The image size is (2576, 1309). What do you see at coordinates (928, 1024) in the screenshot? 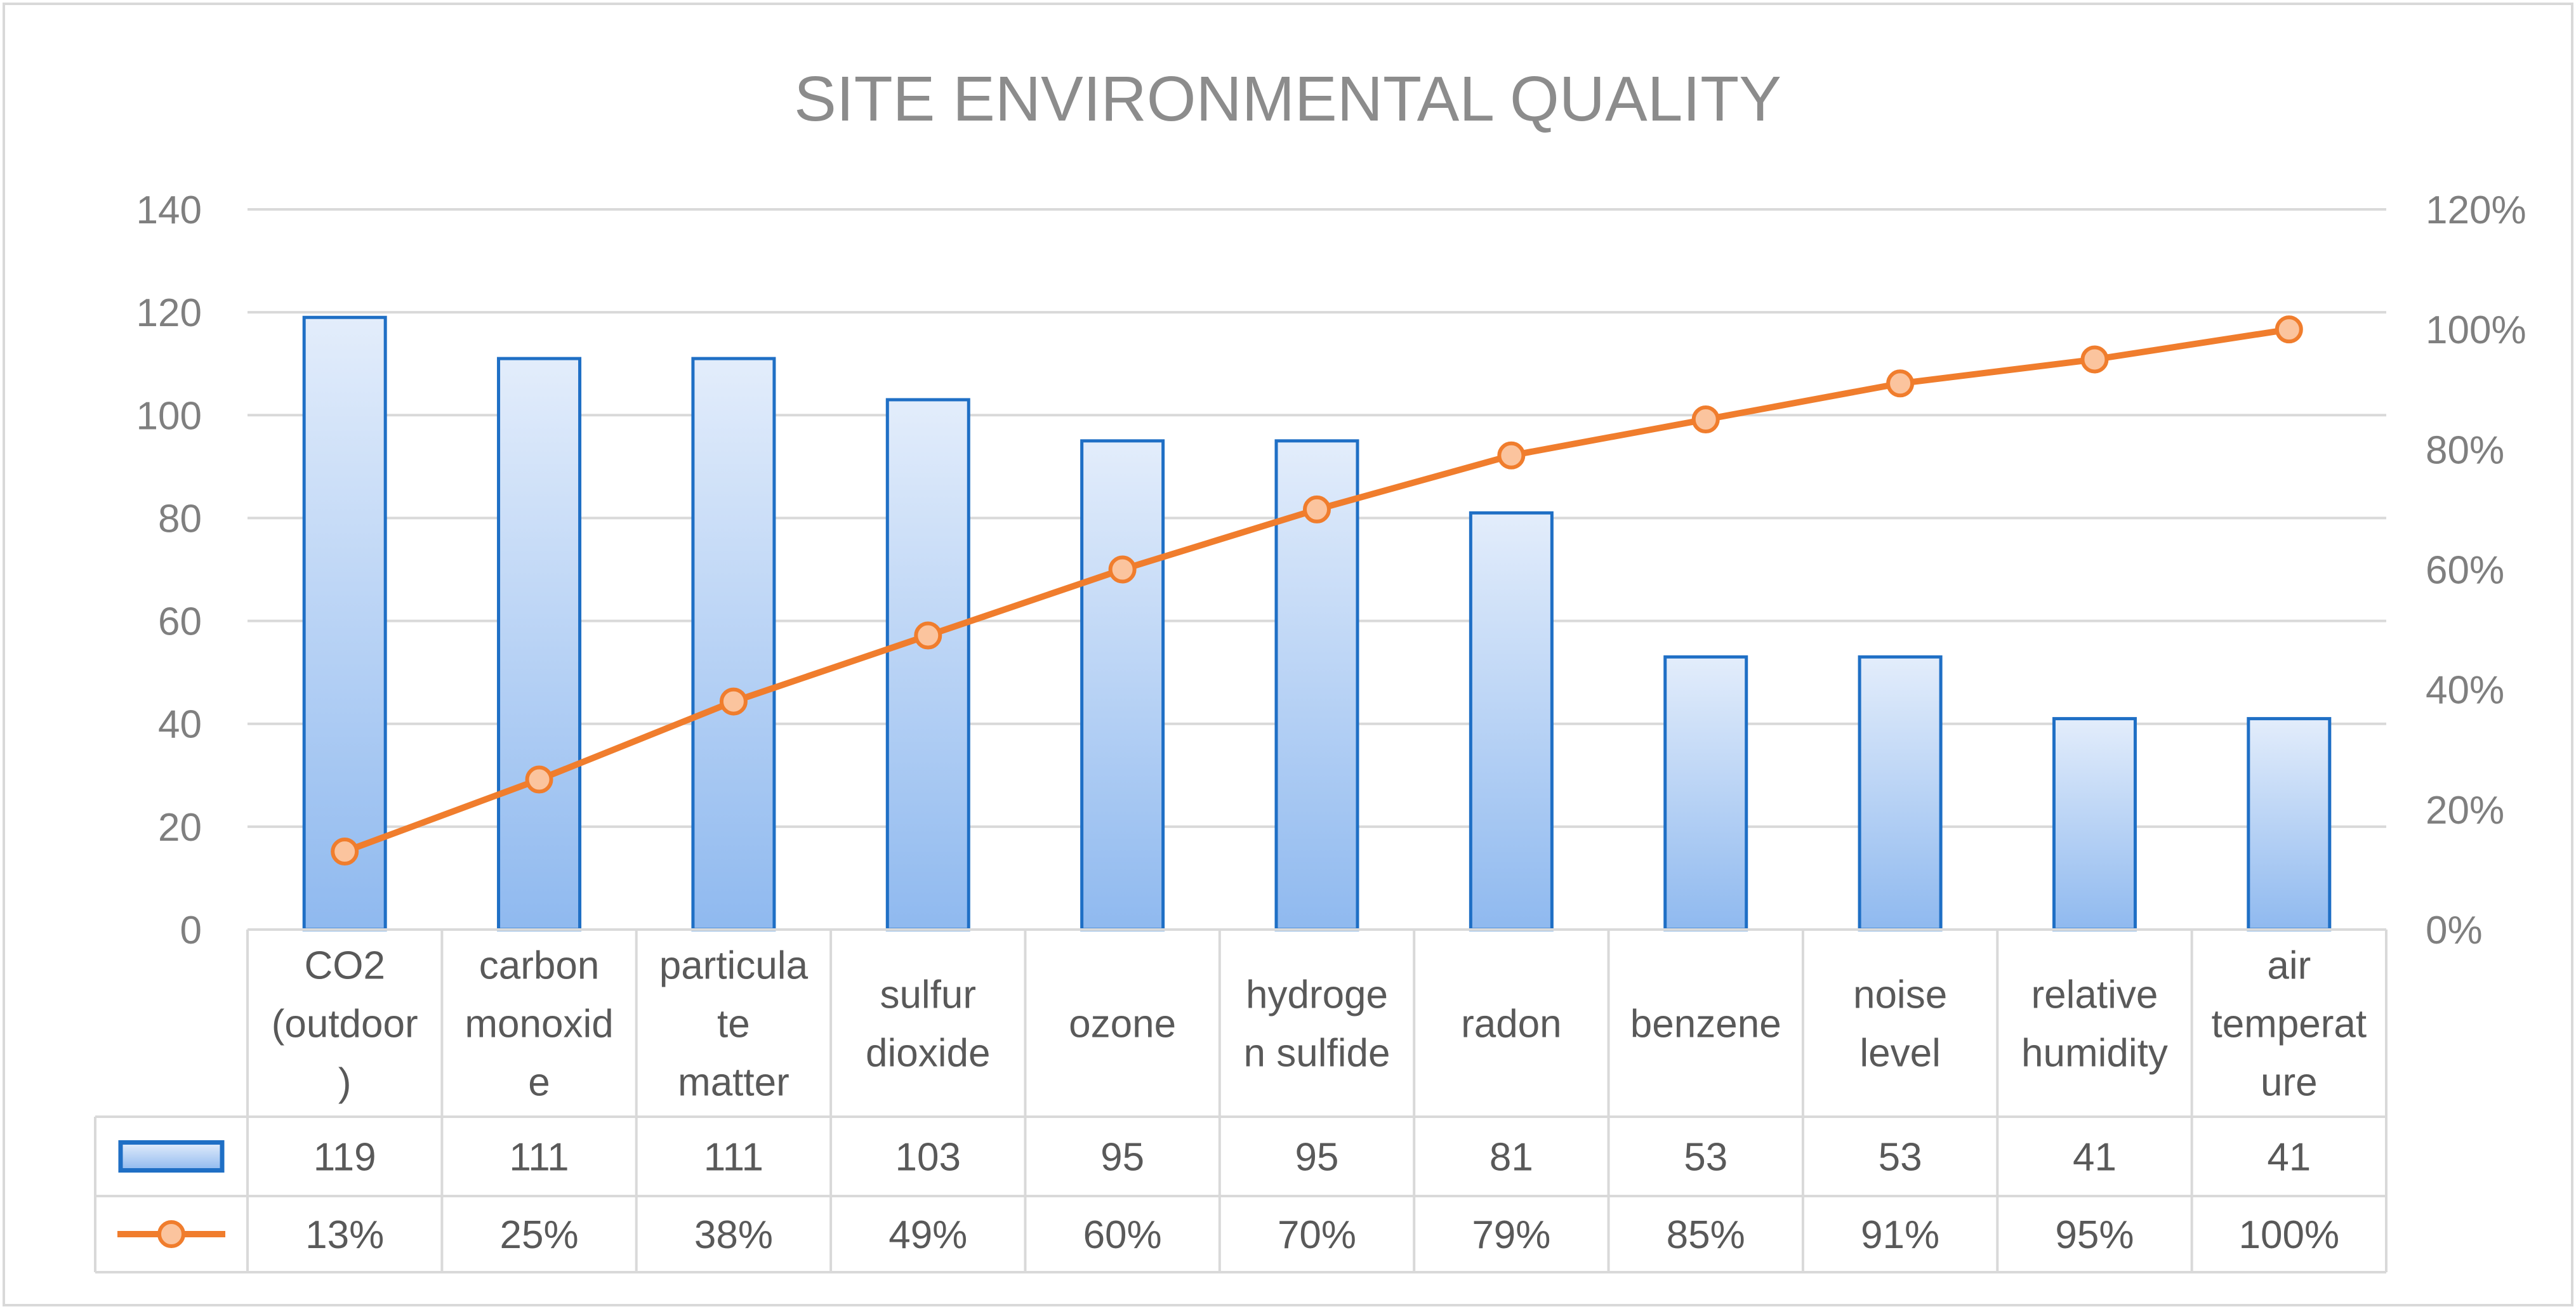
I see `category-label: sulfur dioxide` at bounding box center [928, 1024].